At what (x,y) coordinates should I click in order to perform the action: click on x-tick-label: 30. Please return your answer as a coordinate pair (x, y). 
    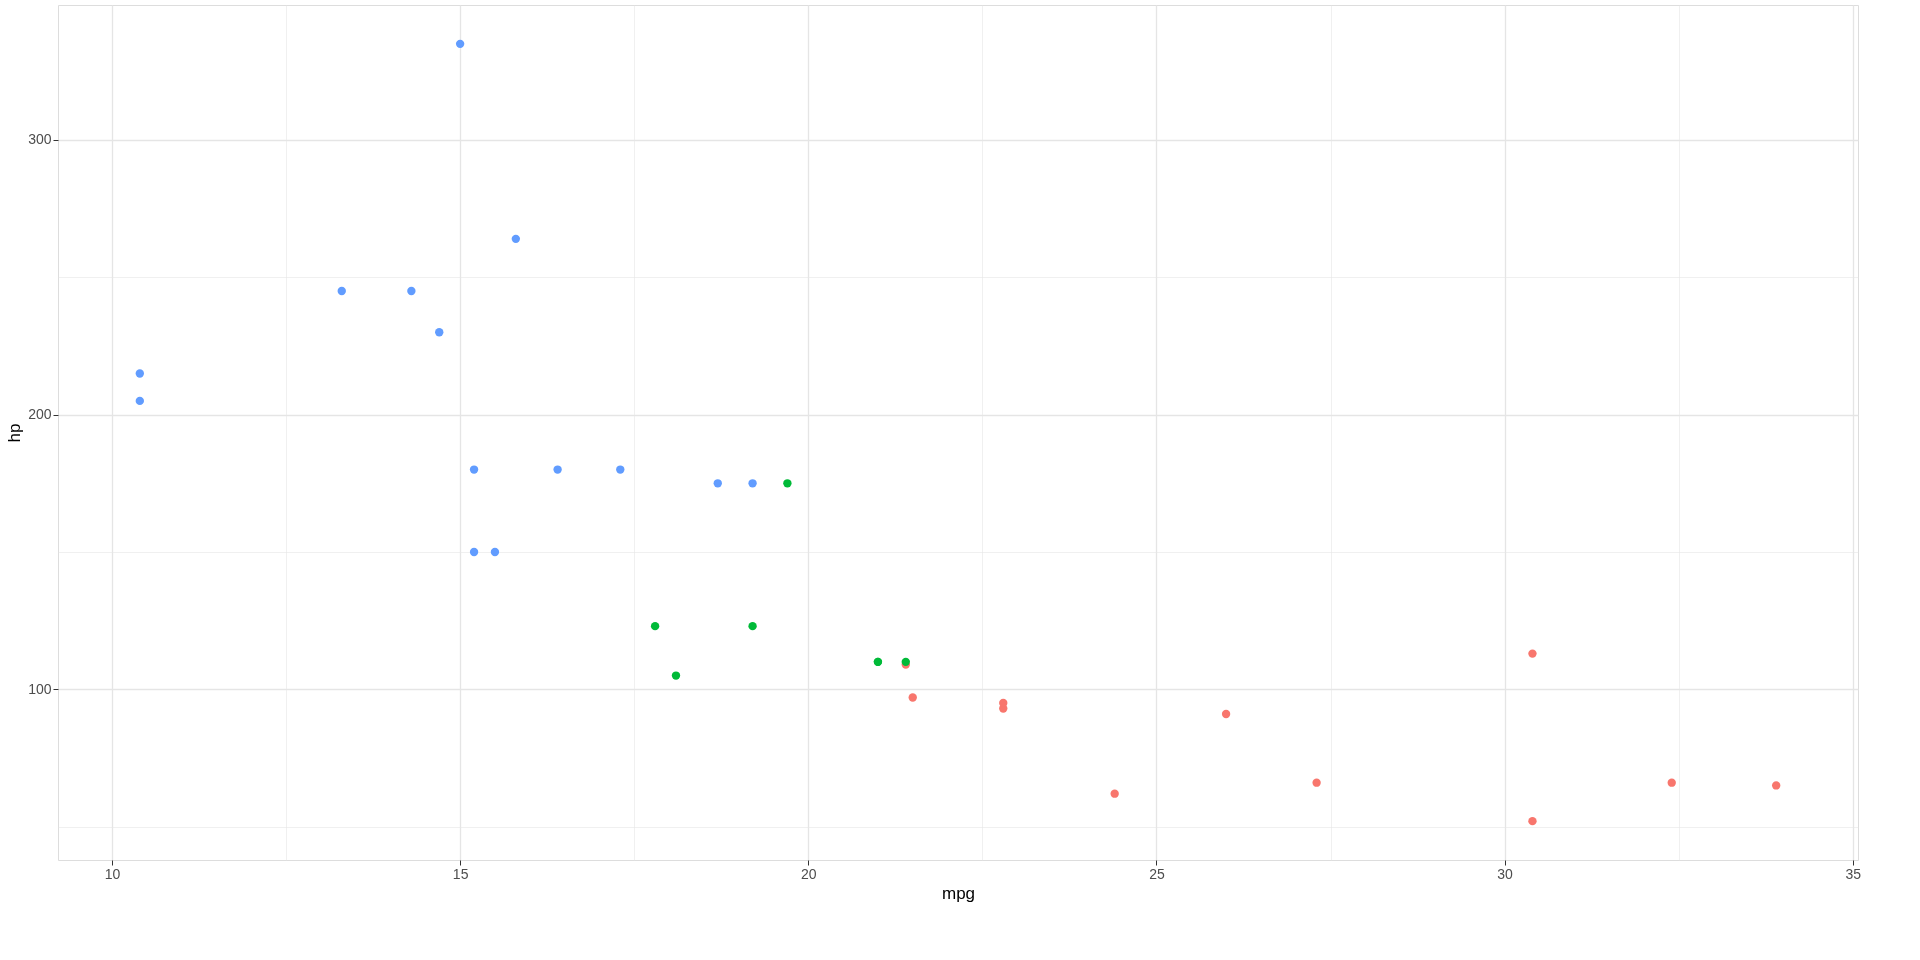
    Looking at the image, I should click on (1505, 873).